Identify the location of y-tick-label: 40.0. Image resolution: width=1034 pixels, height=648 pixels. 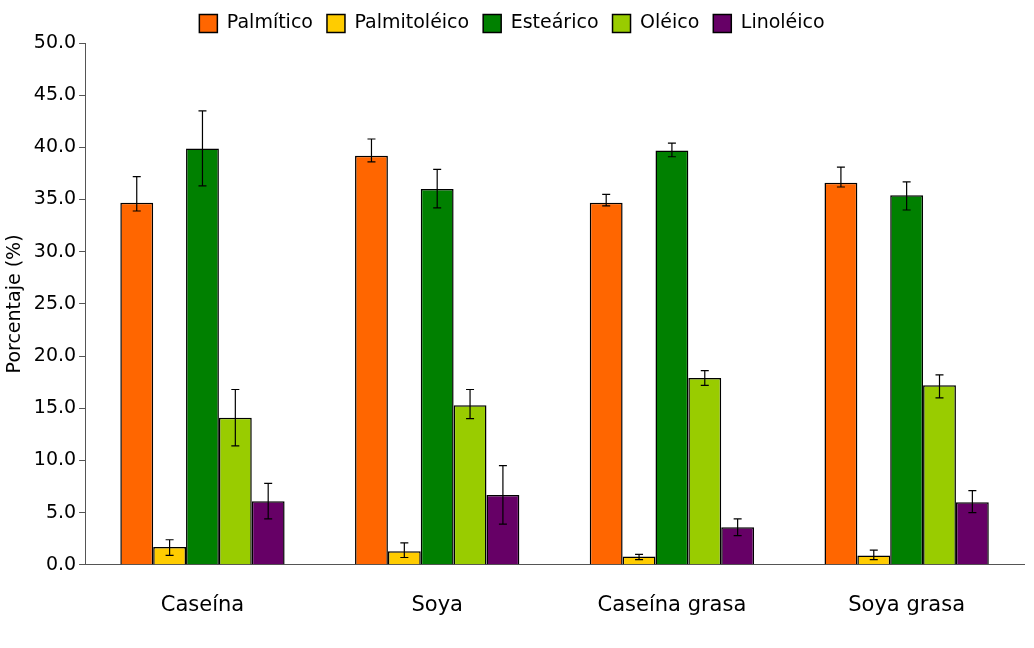
(55, 145).